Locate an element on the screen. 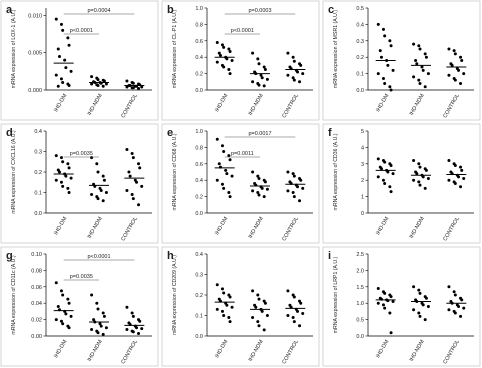 The width and height of the screenshot is (482, 368). y-tick-label: 0.04 is located at coordinates (36, 304).